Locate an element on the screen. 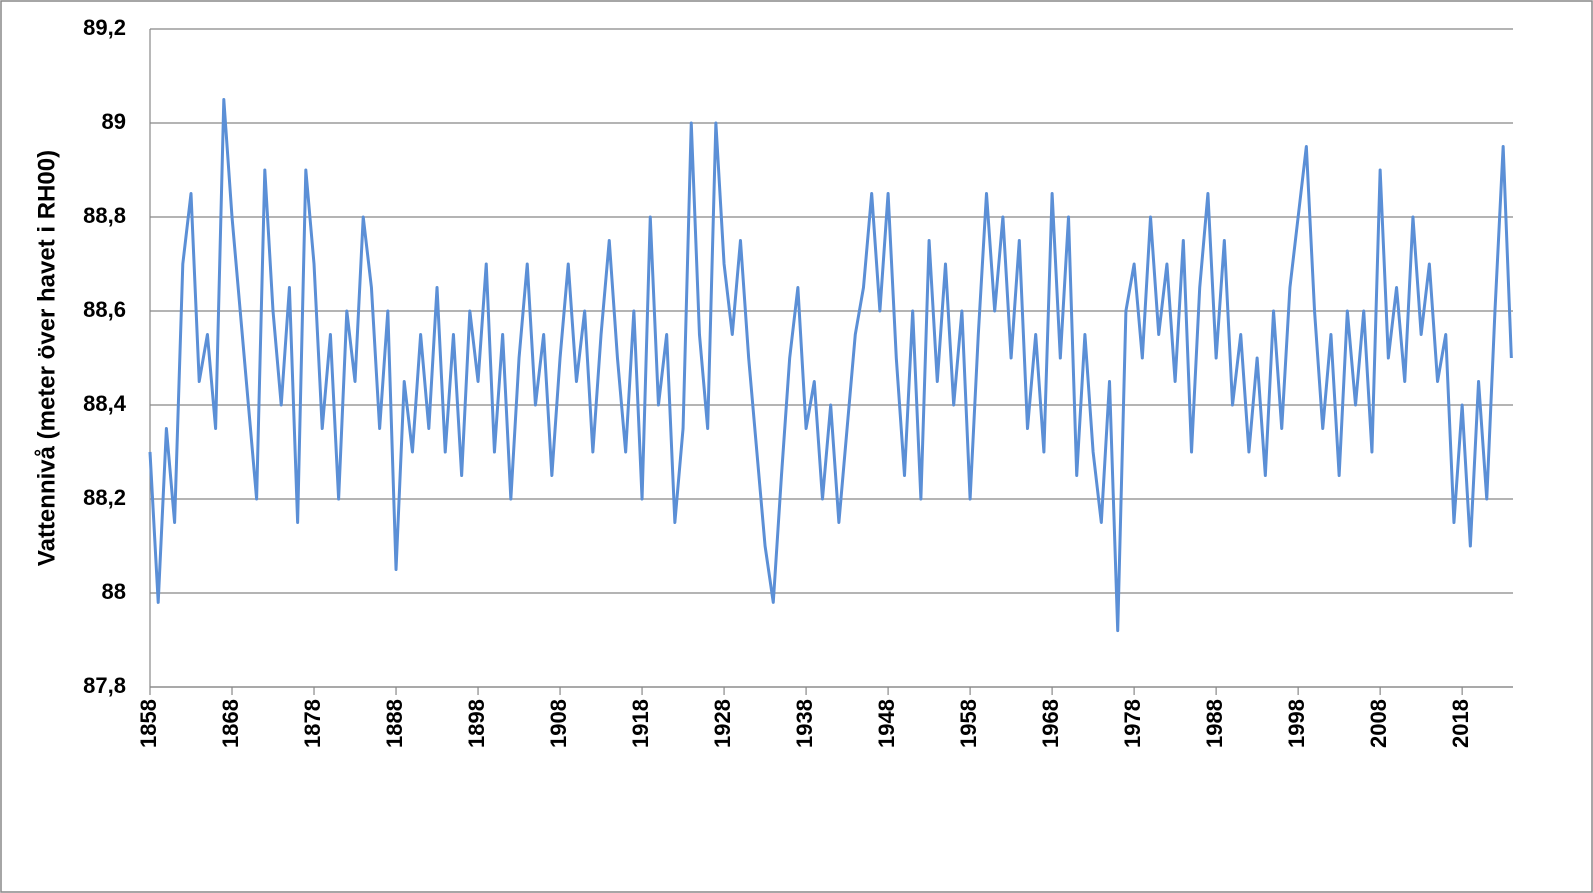  x-tick-label: 1908 is located at coordinates (558, 723).